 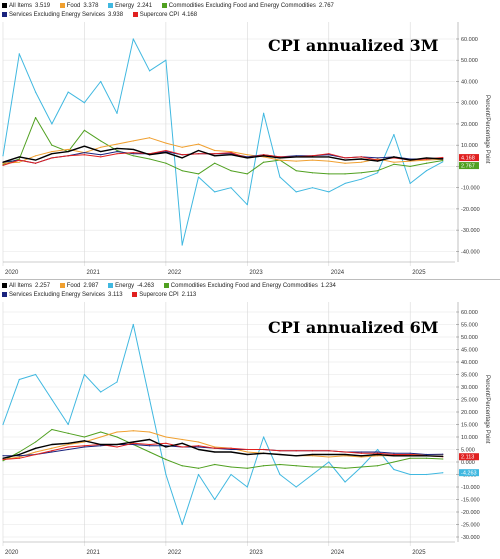 I want to click on y-tick-label: 10.000, so click(x=469, y=146).